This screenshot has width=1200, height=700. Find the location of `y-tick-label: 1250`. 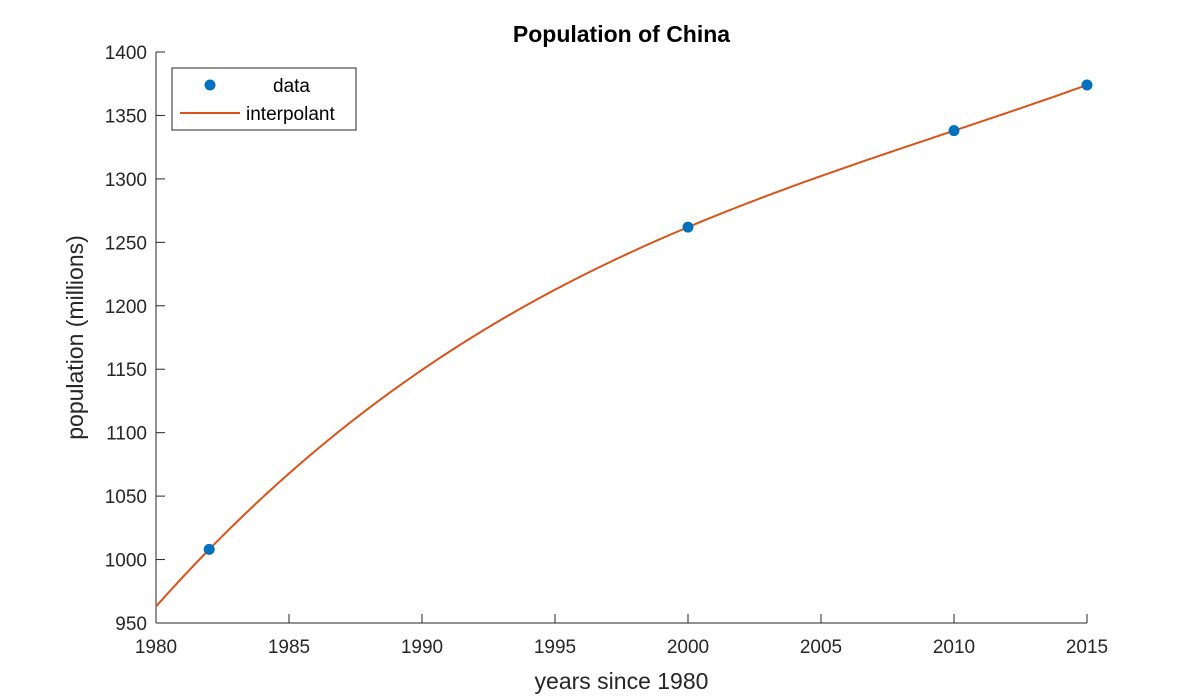

y-tick-label: 1250 is located at coordinates (126, 243).